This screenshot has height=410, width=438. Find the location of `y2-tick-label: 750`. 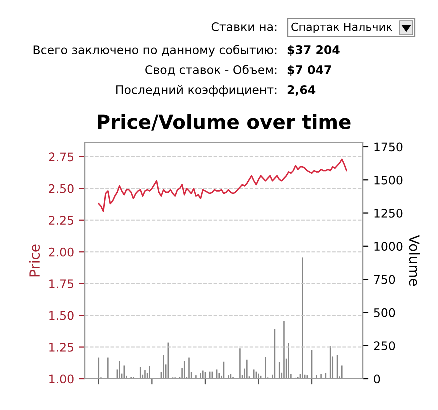

y2-tick-label: 750 is located at coordinates (385, 279).